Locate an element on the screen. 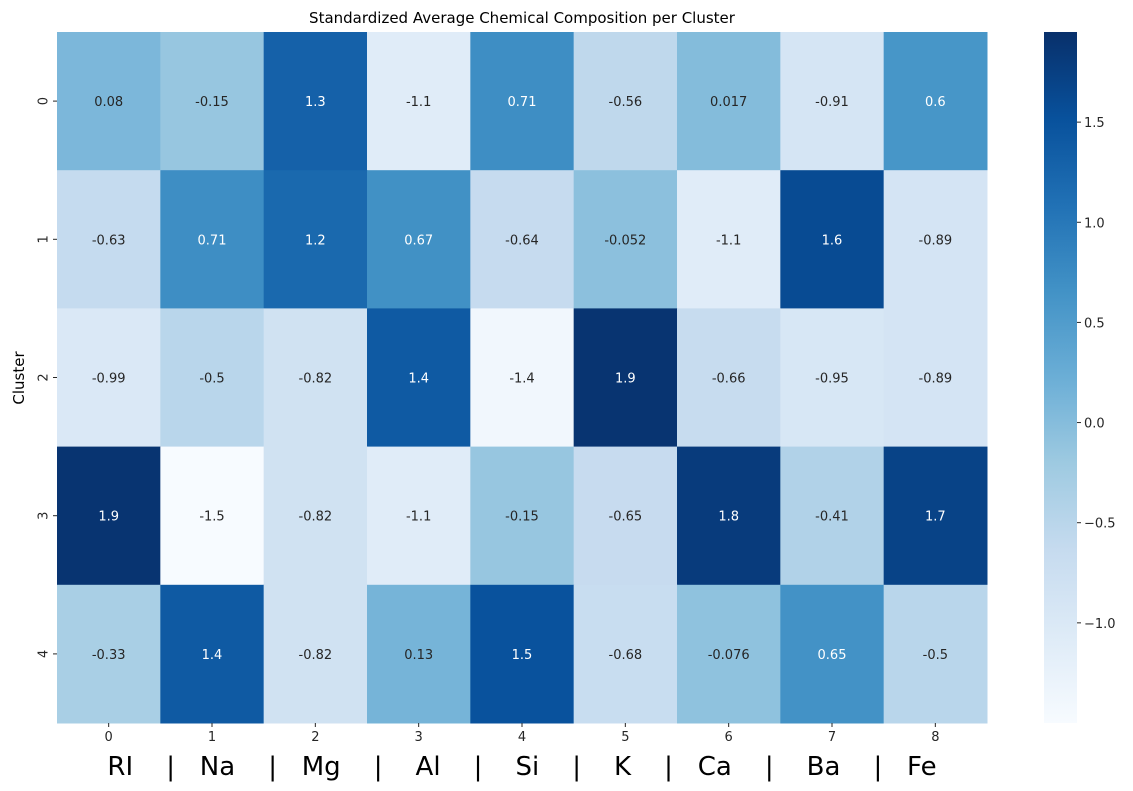  cell-annotation: 0.13 is located at coordinates (418, 655).